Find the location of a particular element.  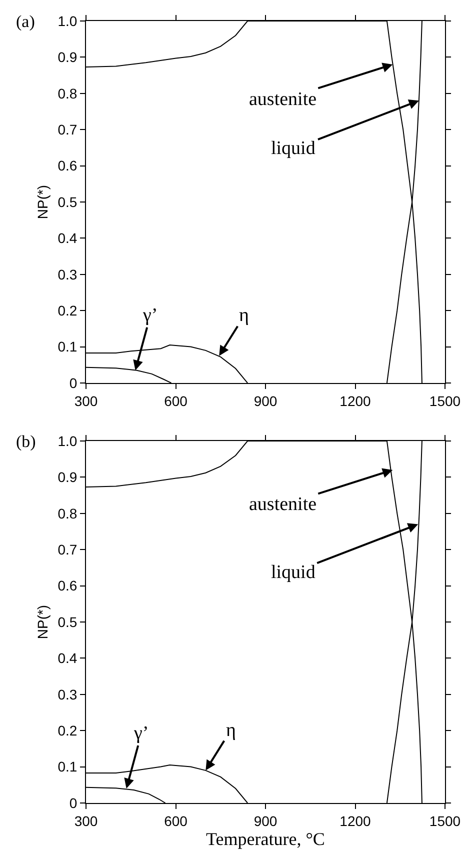

text: (a) is located at coordinates (25, 21).